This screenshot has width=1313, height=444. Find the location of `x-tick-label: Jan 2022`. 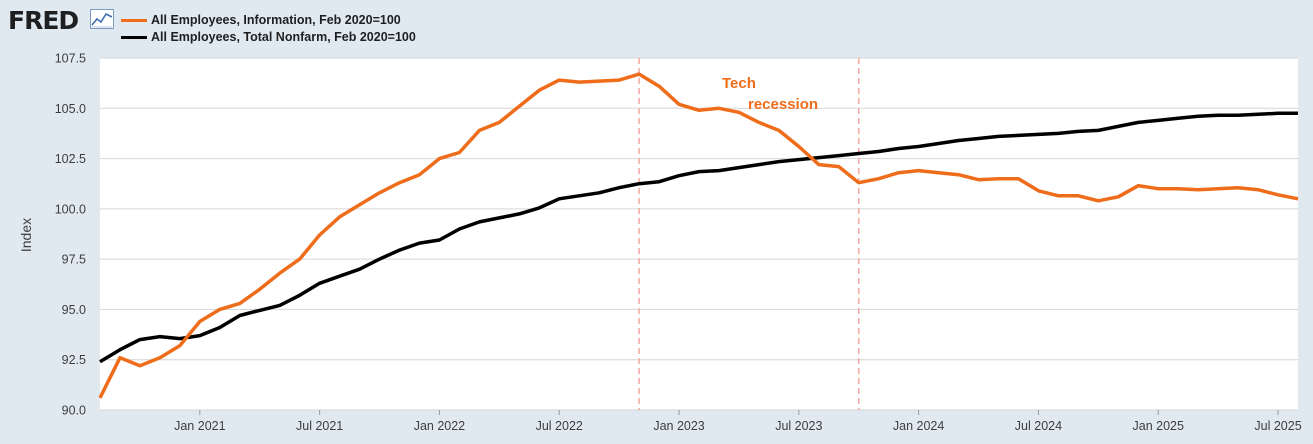

x-tick-label: Jan 2022 is located at coordinates (439, 426).